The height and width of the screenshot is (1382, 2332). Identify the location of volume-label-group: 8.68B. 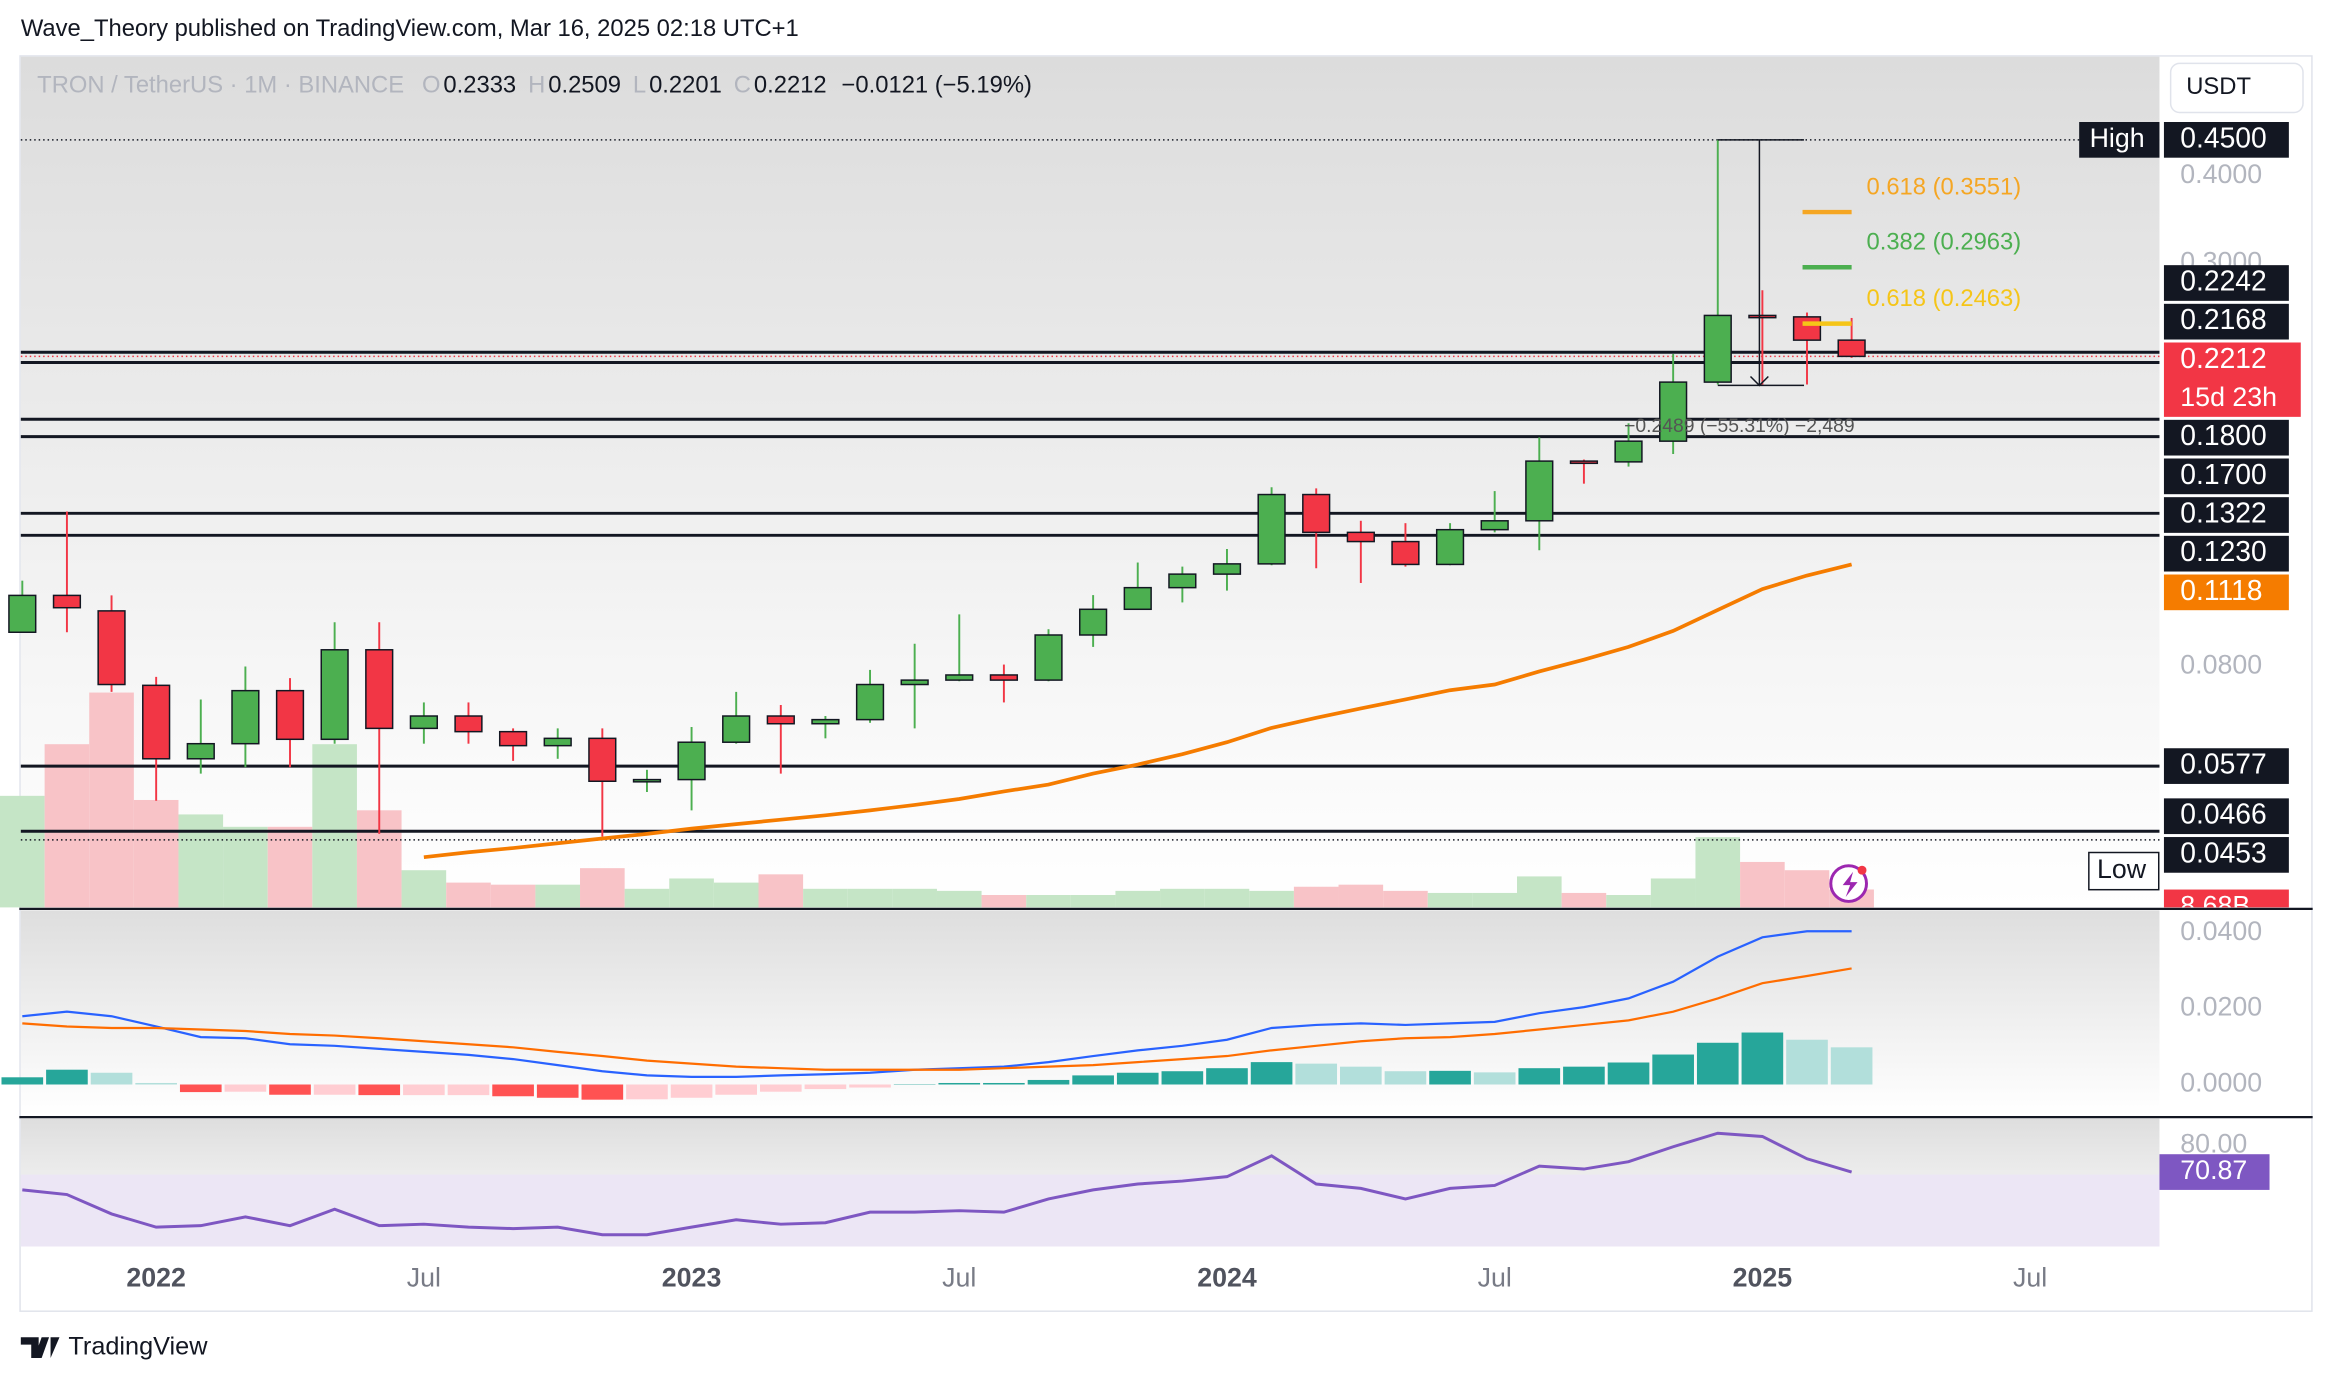
(2226, 898).